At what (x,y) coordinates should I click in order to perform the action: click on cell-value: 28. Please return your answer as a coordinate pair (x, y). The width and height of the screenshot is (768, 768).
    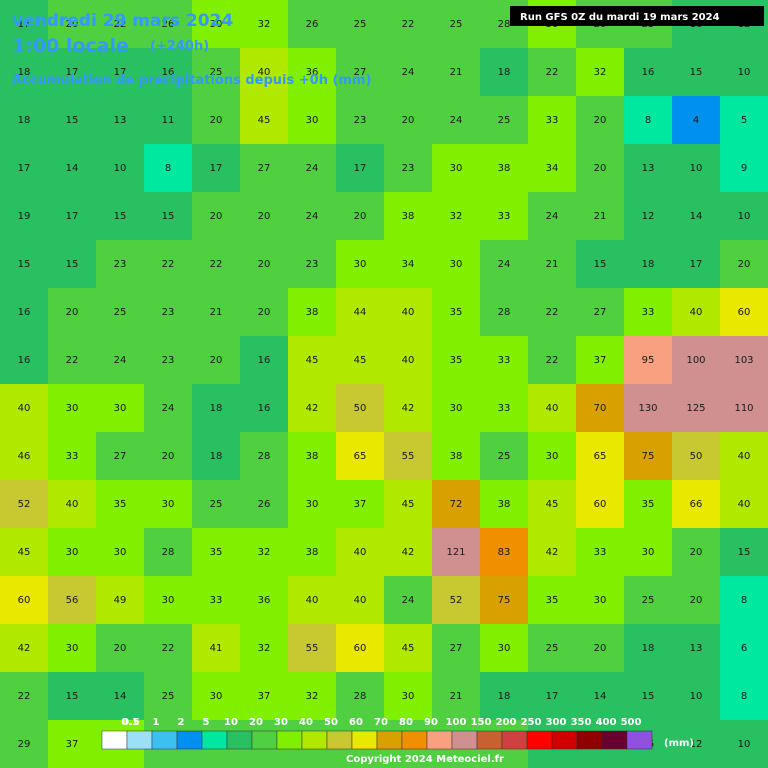
    Looking at the image, I should click on (504, 312).